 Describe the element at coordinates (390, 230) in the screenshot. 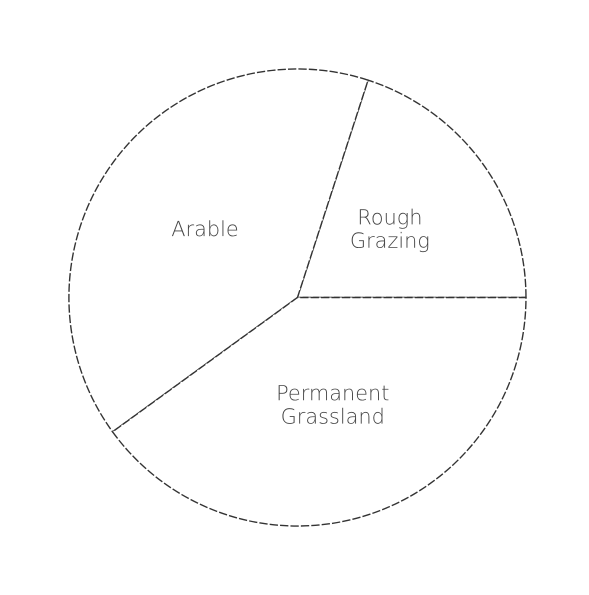

I see `slice-label: Rough Grazing` at that location.